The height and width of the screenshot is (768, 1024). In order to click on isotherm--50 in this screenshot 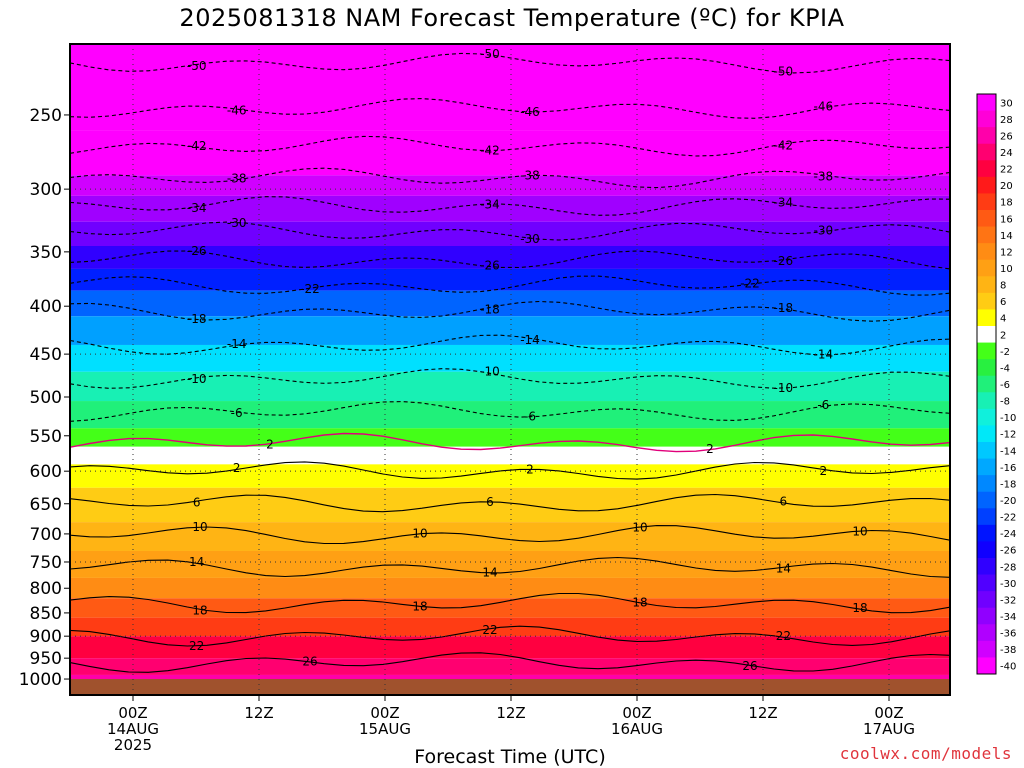, I will do `click(510, 63)`.